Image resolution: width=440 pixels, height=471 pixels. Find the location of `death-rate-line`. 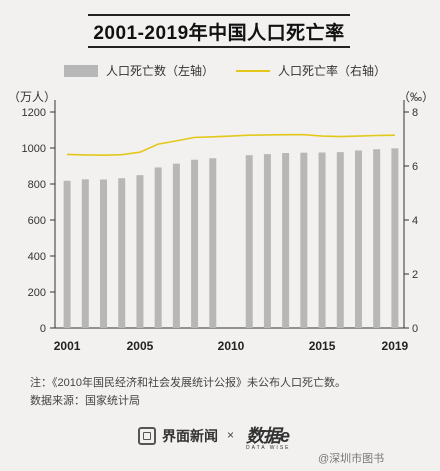

death-rate-line is located at coordinates (231, 145).